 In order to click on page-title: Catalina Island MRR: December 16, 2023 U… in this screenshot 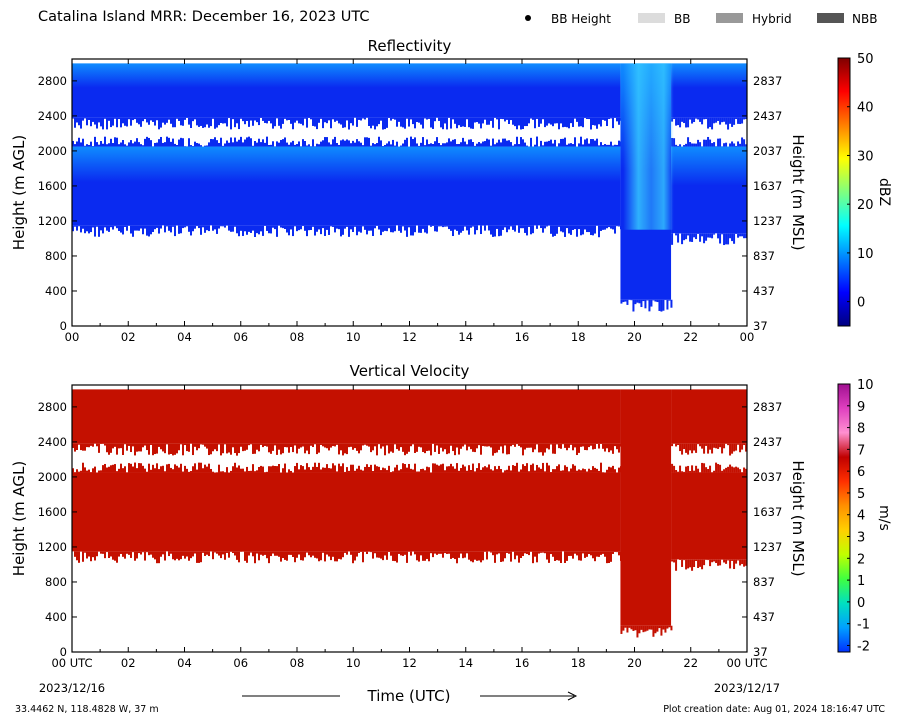, I will do `click(204, 17)`.